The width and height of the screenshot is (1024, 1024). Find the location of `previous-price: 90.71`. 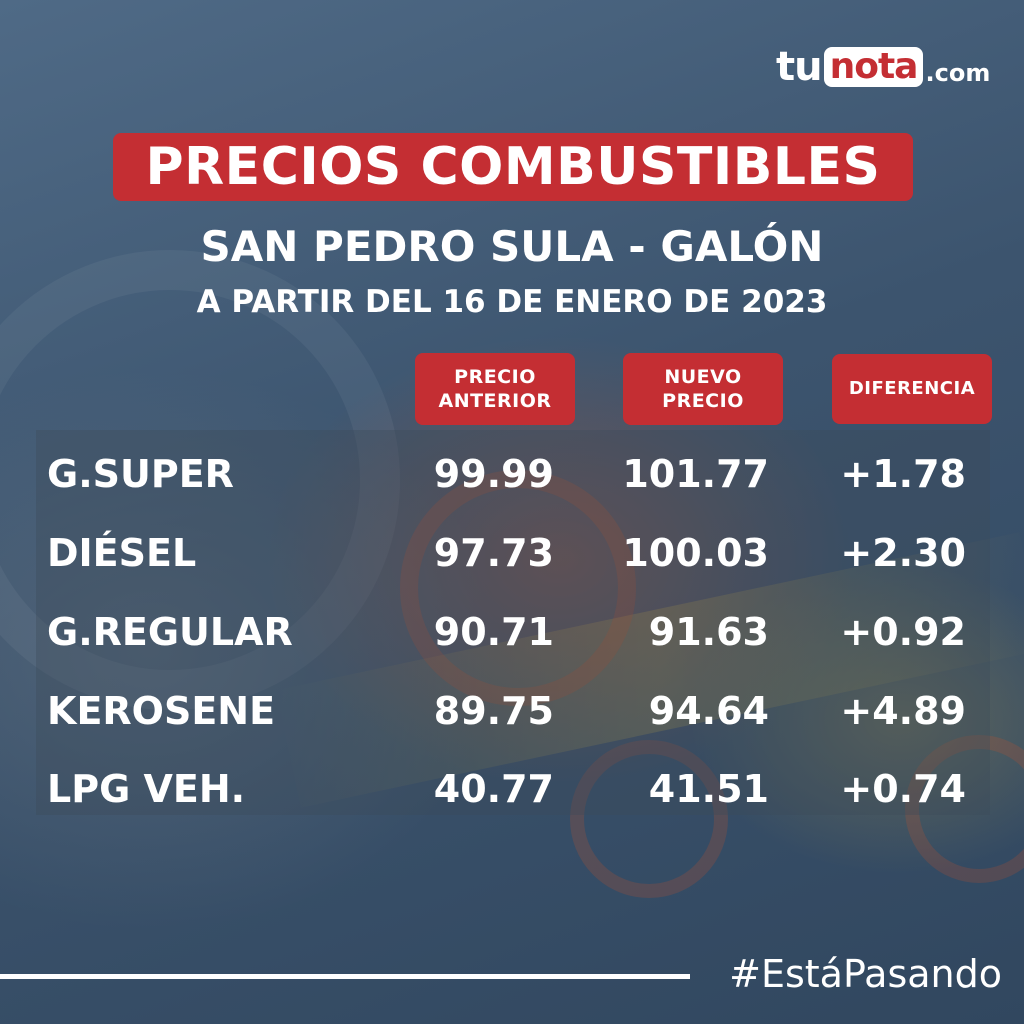

previous-price: 90.71 is located at coordinates (493, 632).